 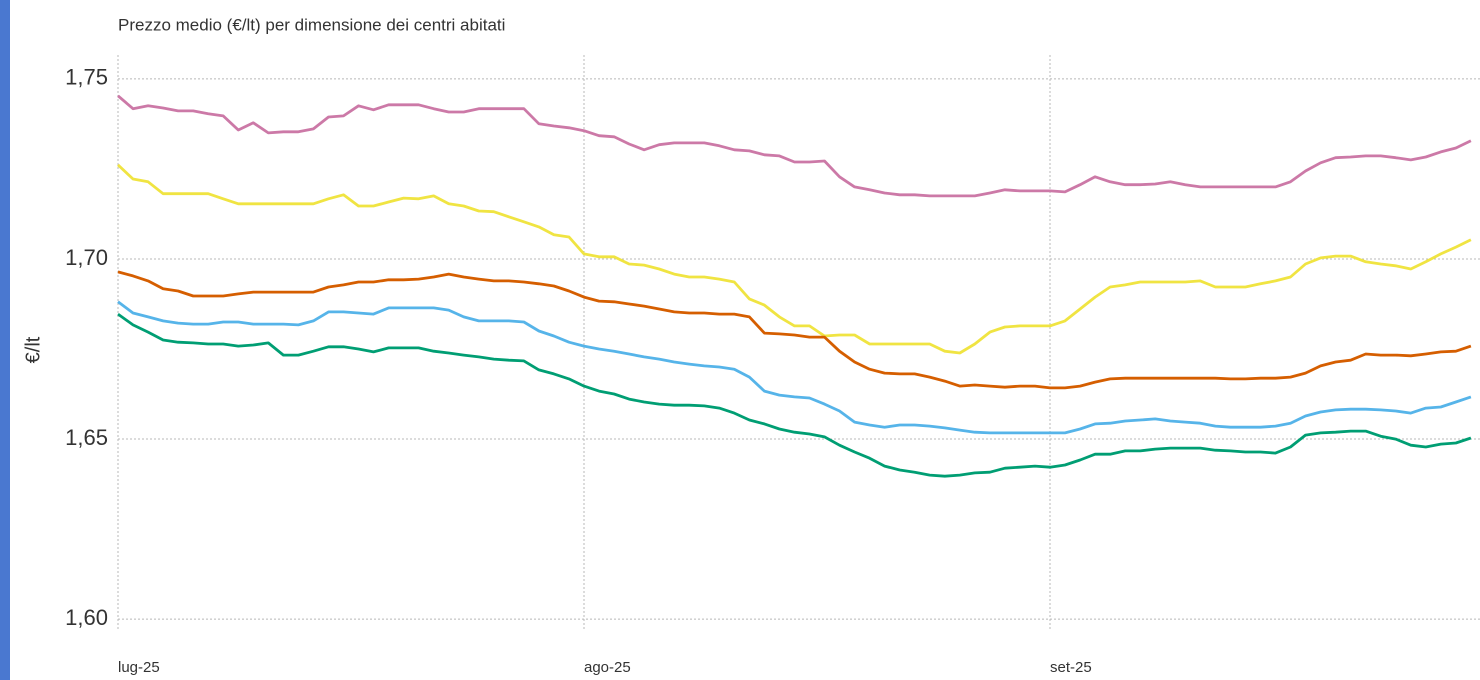 What do you see at coordinates (139, 667) in the screenshot?
I see `x-tick-label: lug-25` at bounding box center [139, 667].